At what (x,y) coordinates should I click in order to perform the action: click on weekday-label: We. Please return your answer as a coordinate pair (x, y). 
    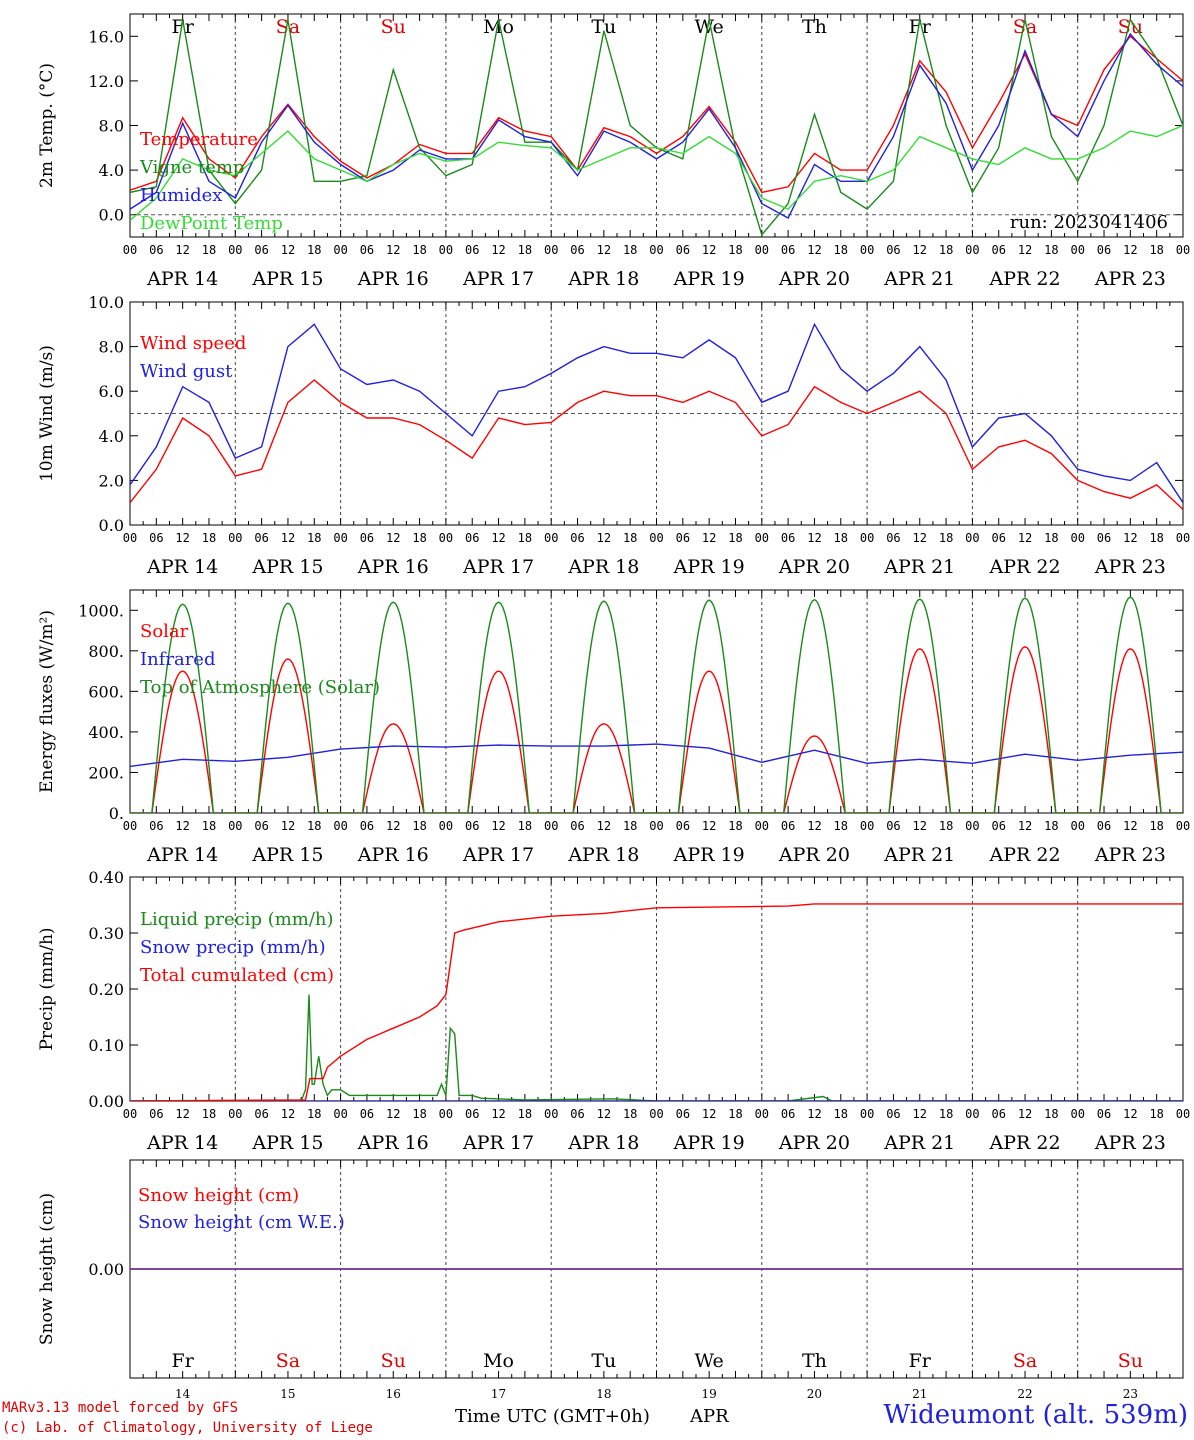
    Looking at the image, I should click on (709, 27).